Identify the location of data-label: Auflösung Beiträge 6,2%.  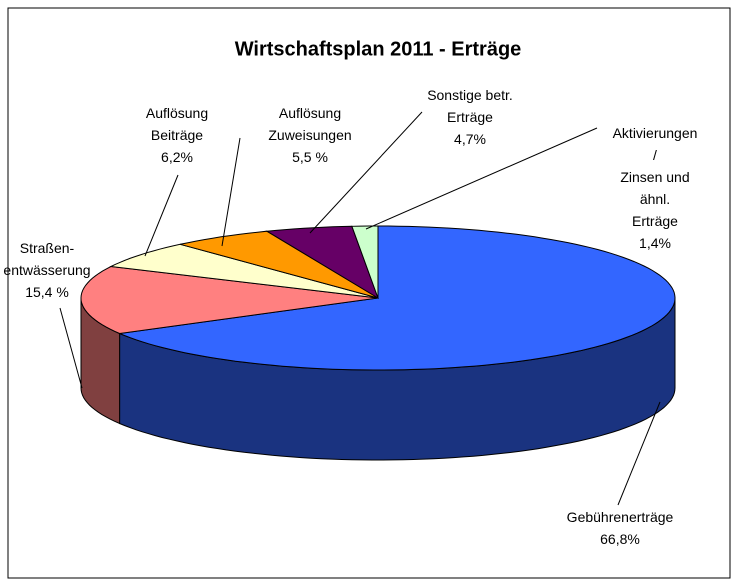
(177, 135).